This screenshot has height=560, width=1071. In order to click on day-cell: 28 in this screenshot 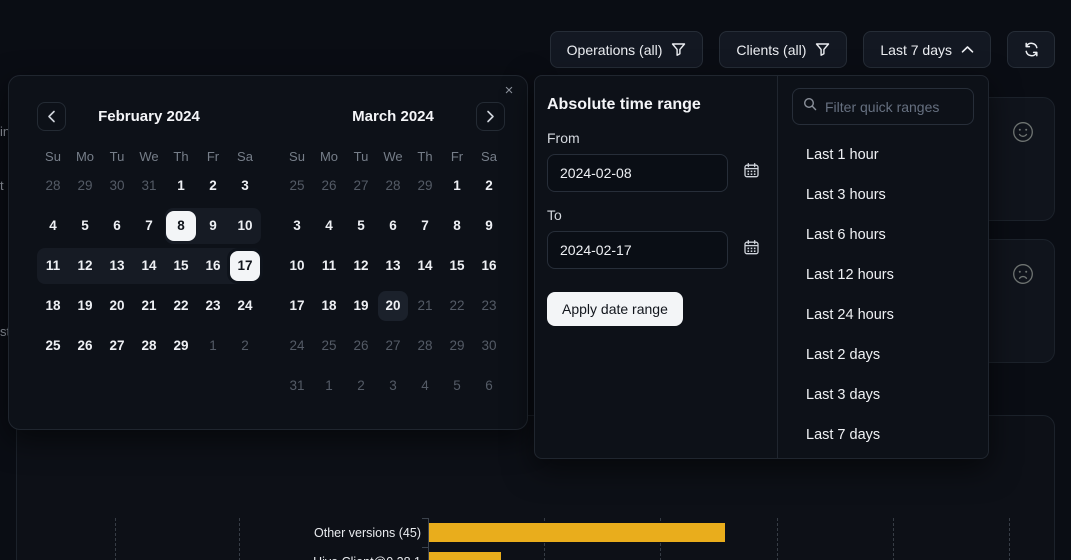, I will do `click(53, 186)`.